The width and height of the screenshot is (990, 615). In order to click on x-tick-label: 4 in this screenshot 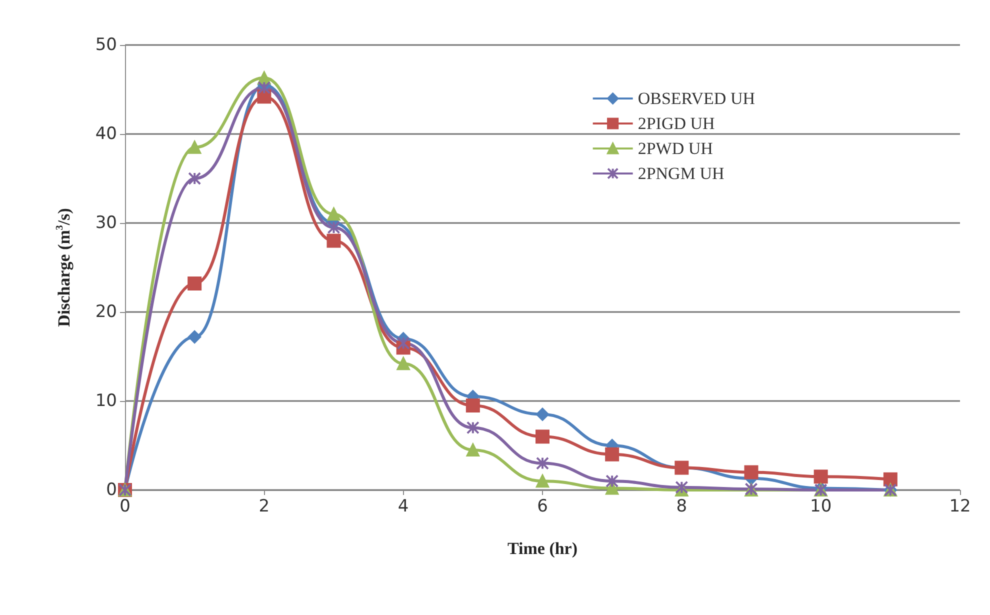, I will do `click(403, 506)`.